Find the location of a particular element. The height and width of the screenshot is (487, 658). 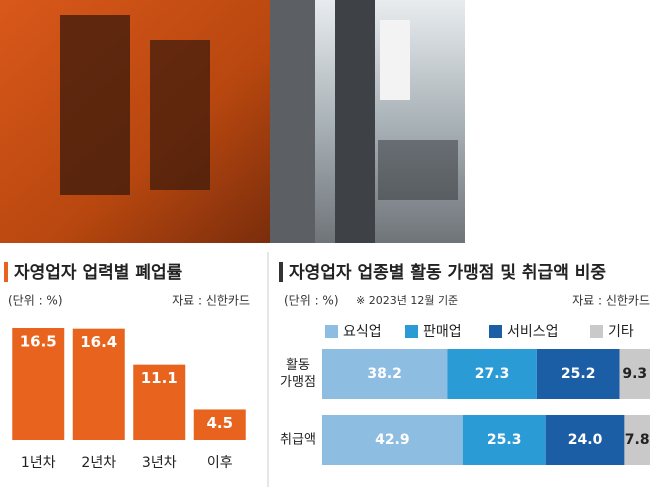

y-tick-label: 활동 가맹점 is located at coordinates (298, 374).